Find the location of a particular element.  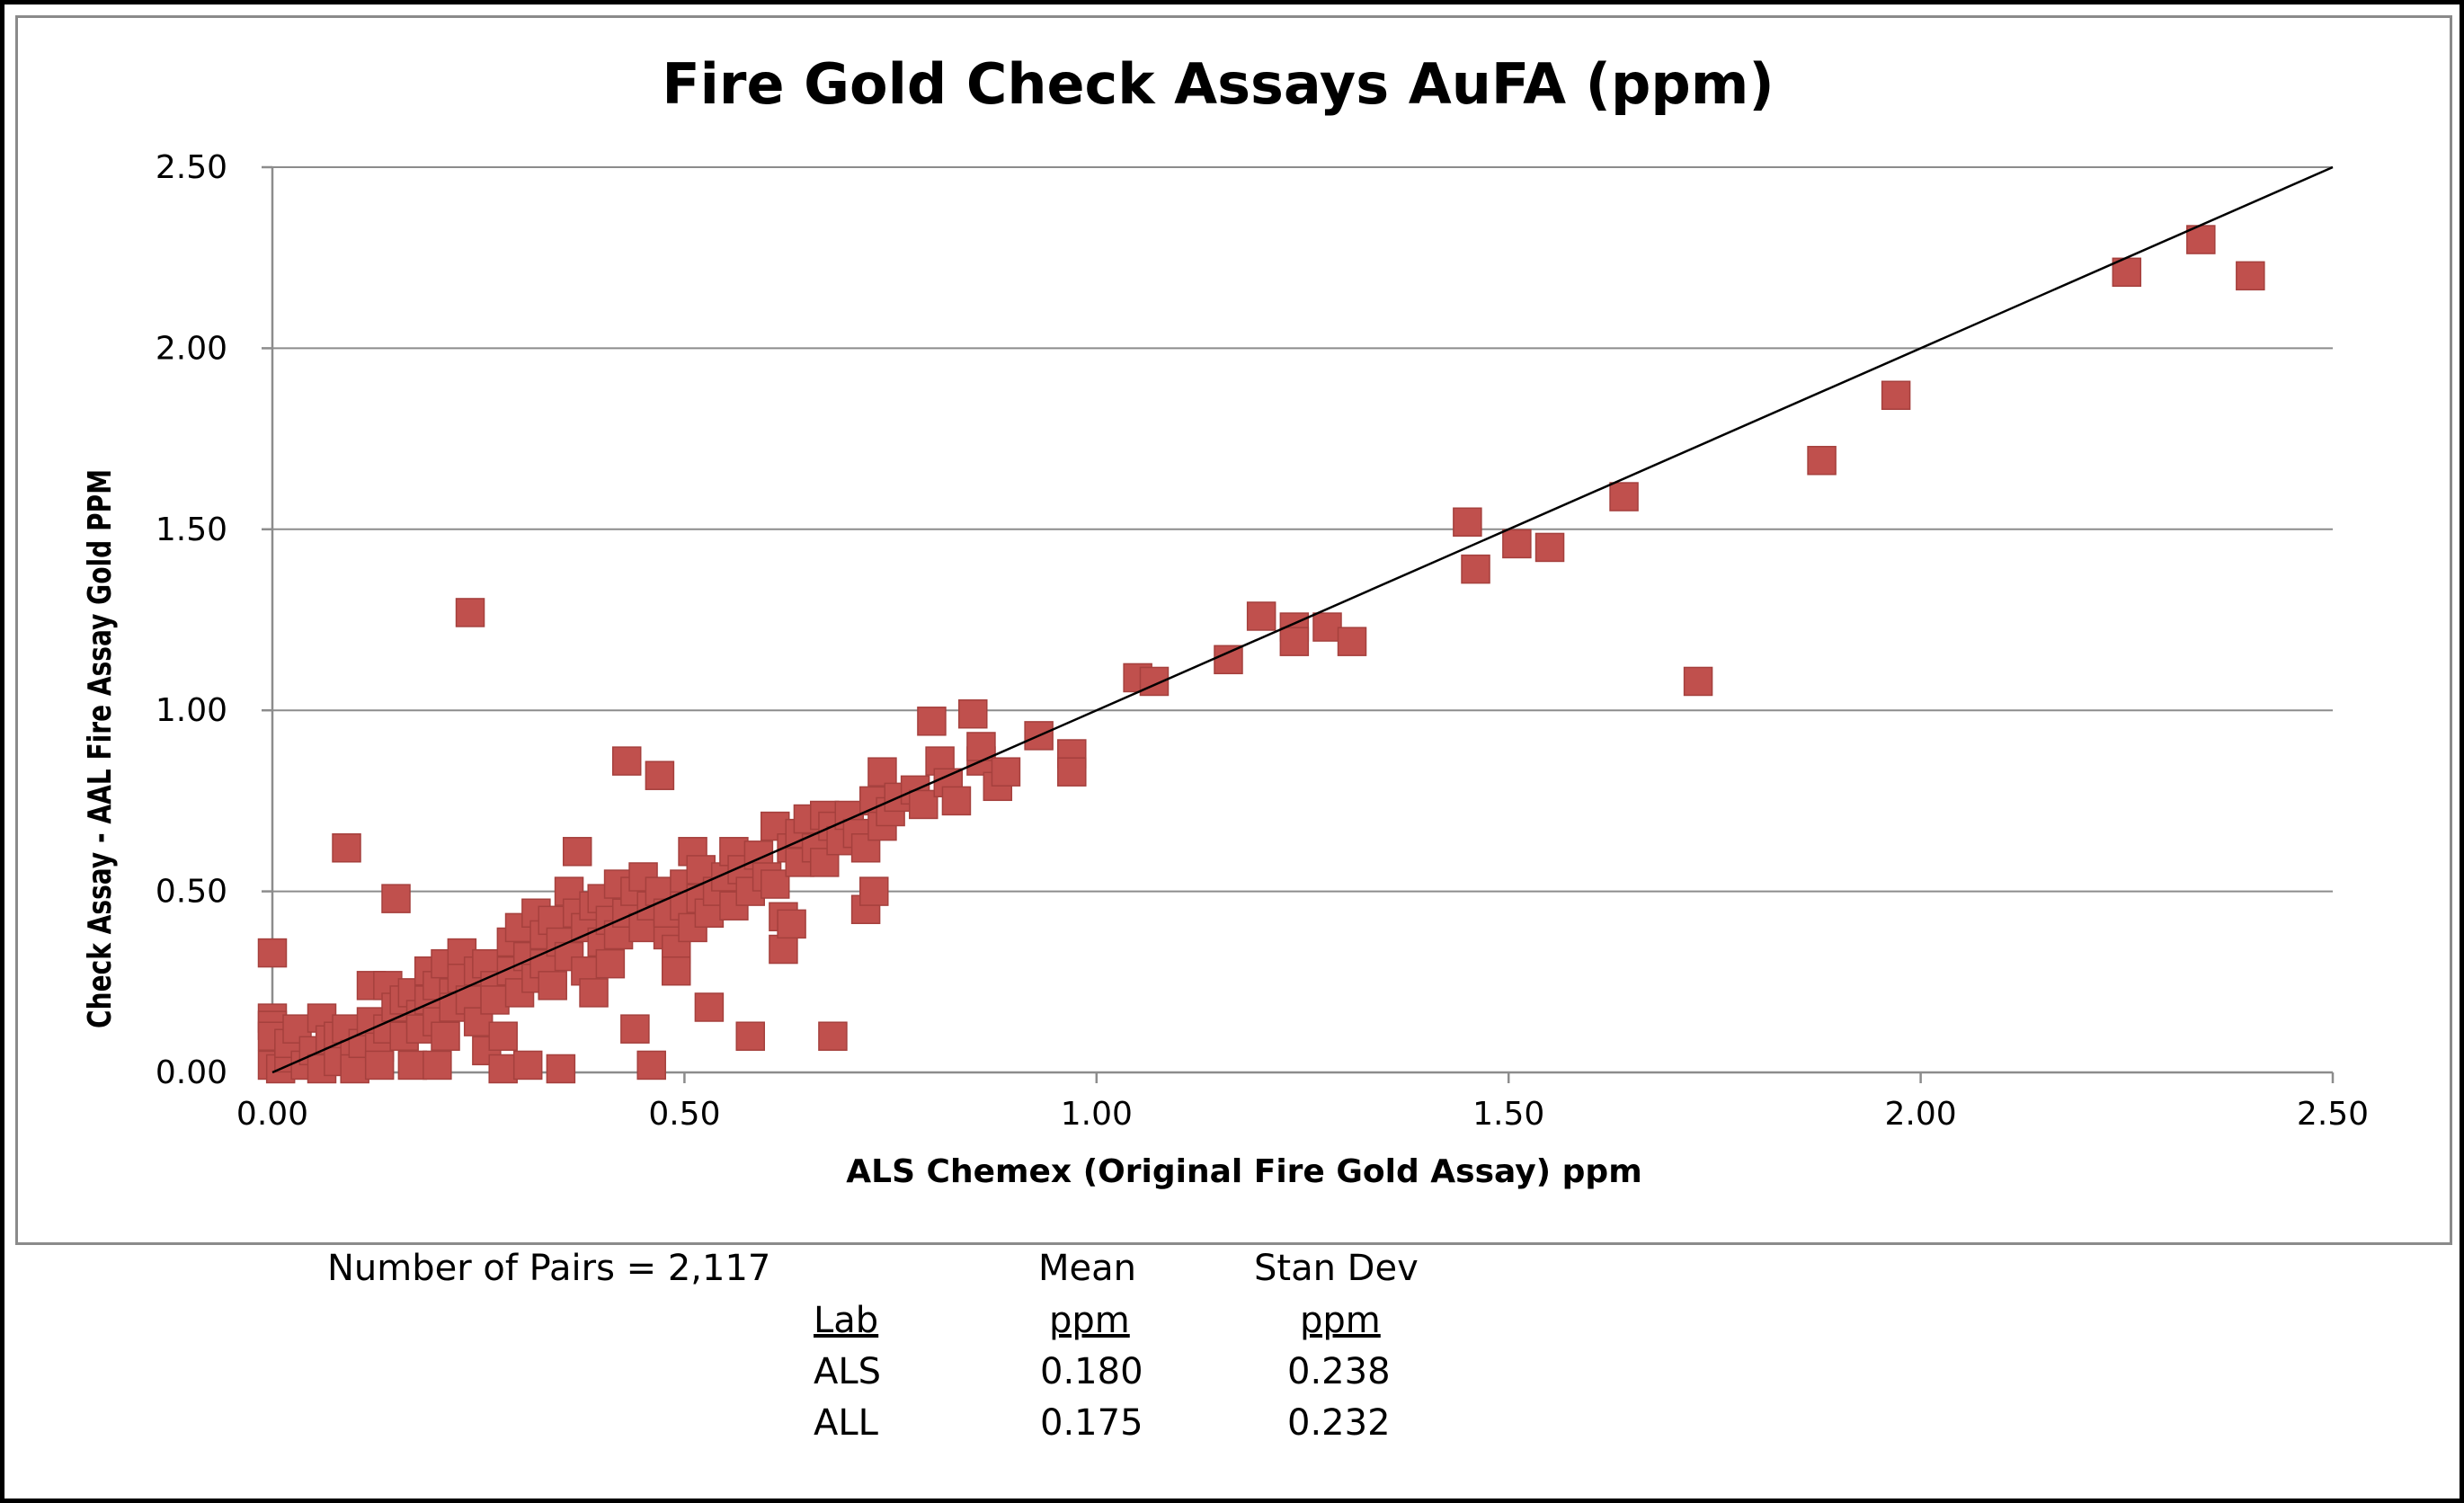

y-tick-label: 0.00 is located at coordinates (192, 1073).